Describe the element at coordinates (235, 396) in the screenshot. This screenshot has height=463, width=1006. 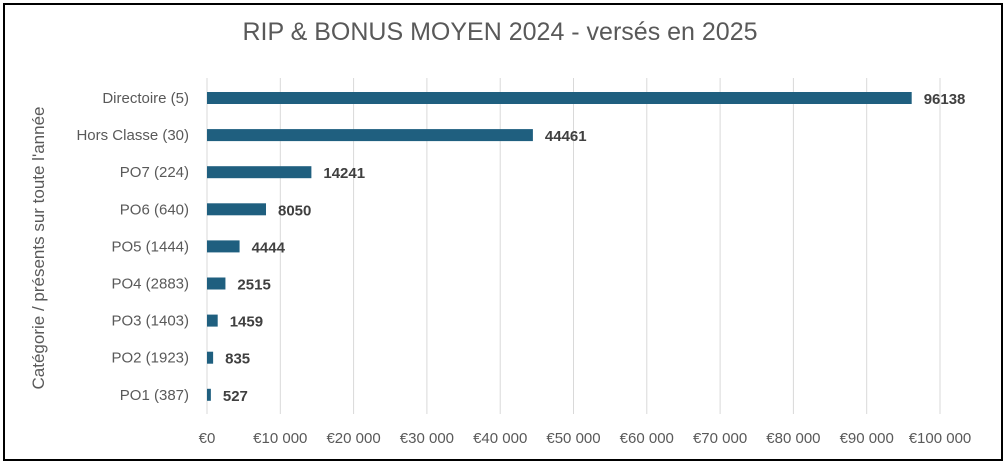
I see `data-label: 527` at that location.